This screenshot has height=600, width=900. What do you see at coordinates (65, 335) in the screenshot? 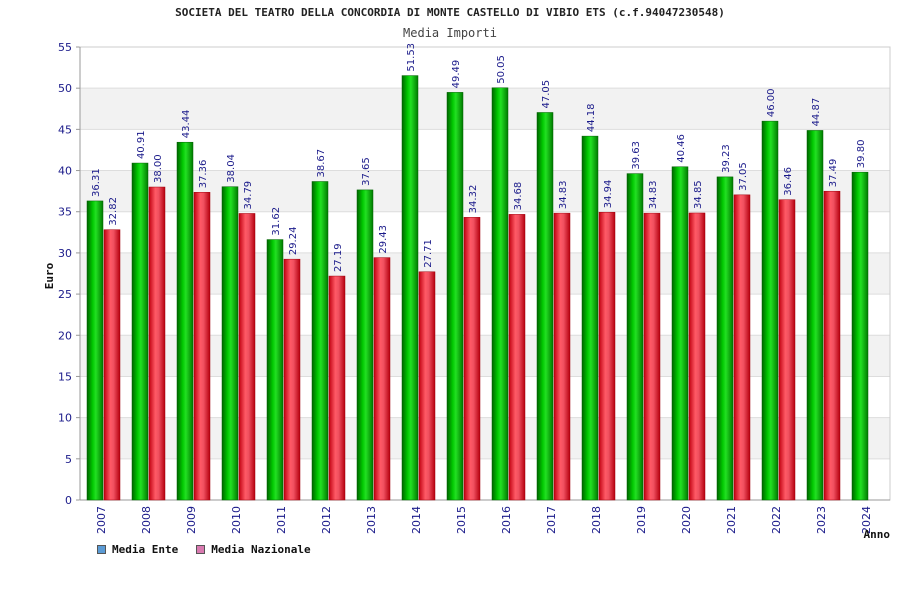
I see `y-tick-label: 20` at bounding box center [65, 335].